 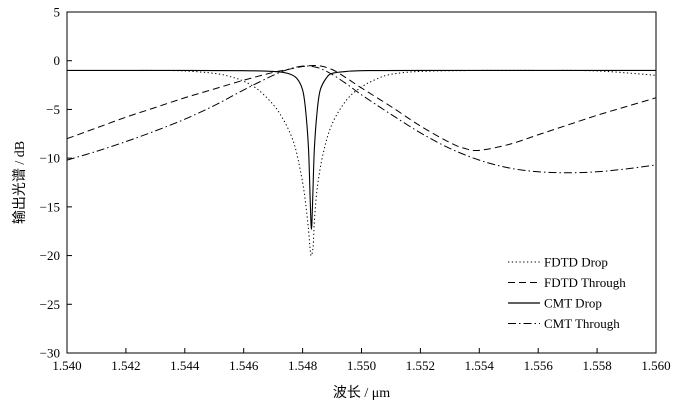 I want to click on x-tick-label: 1.550, so click(x=361, y=365).